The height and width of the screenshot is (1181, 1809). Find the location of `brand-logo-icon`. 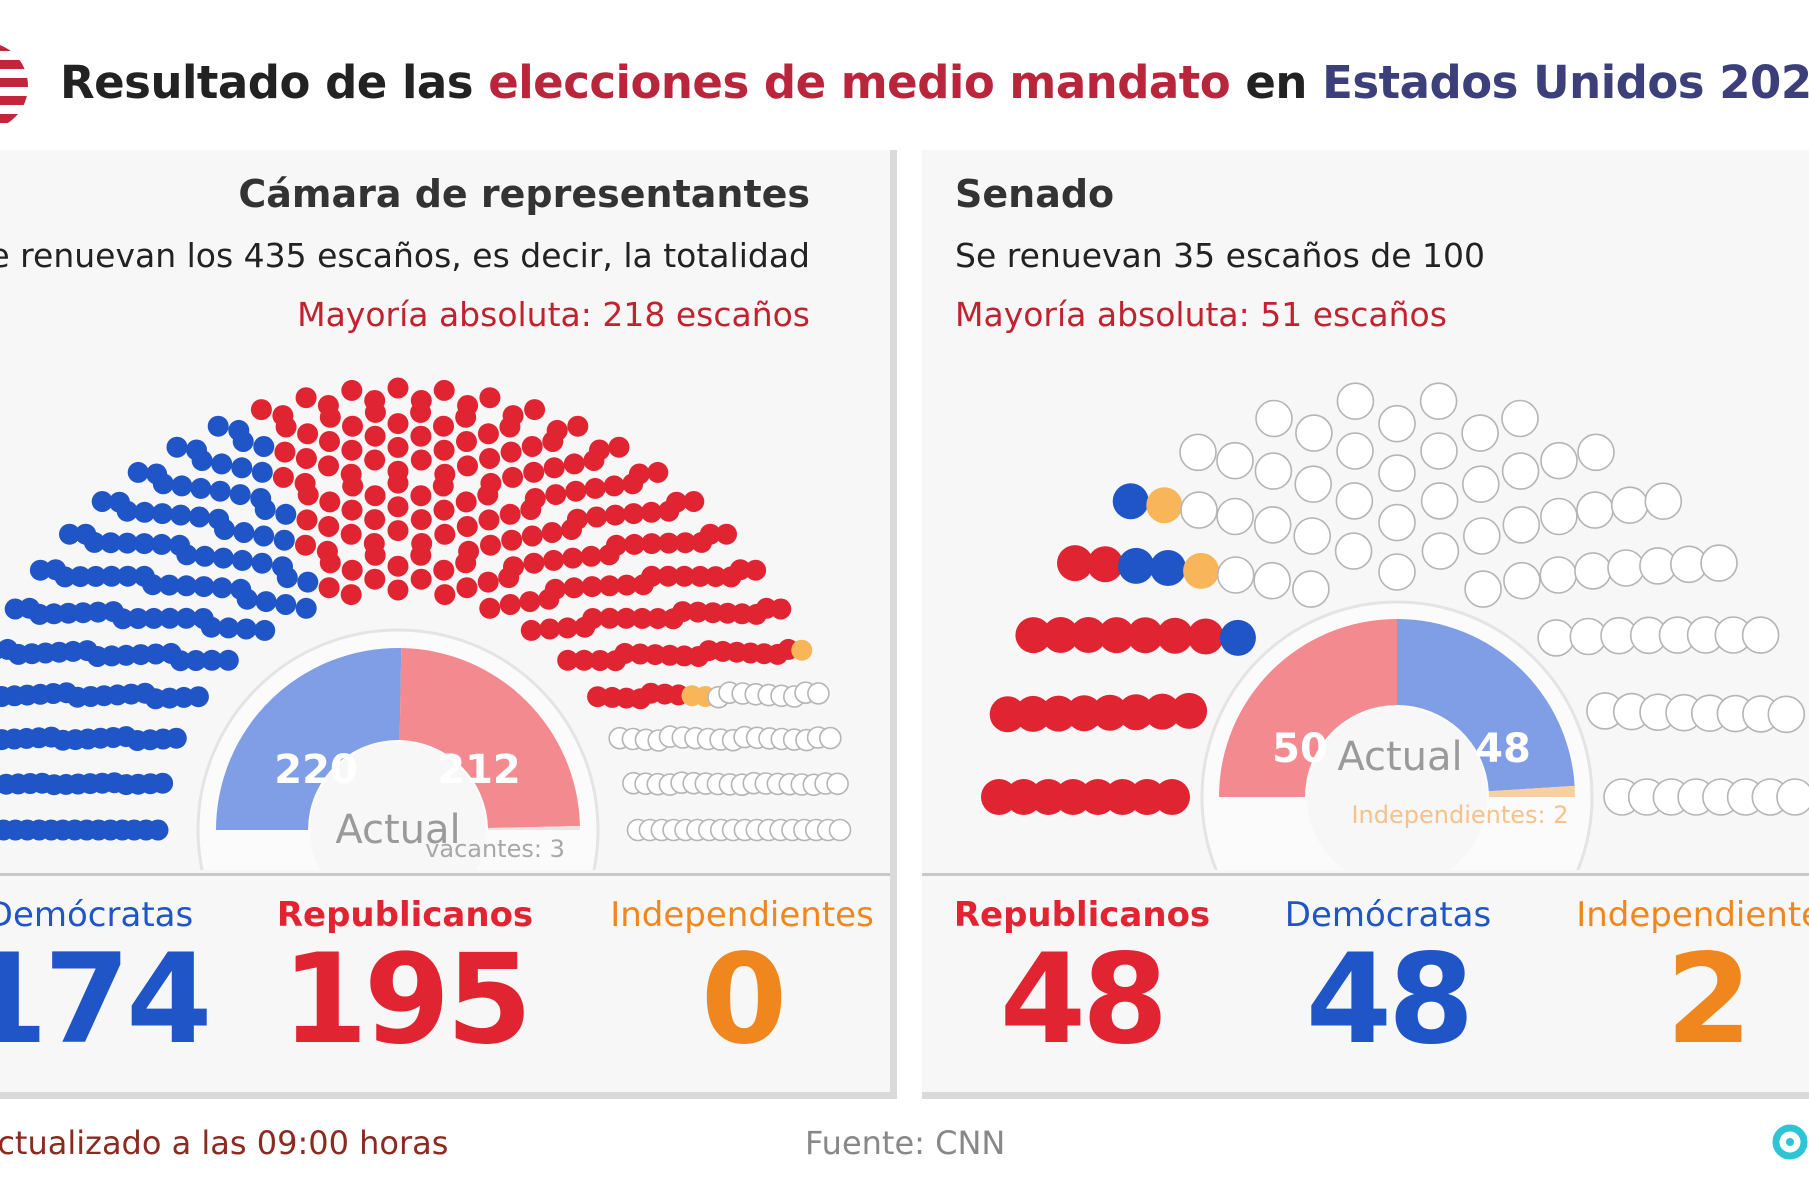

brand-logo-icon is located at coordinates (1790, 1142).